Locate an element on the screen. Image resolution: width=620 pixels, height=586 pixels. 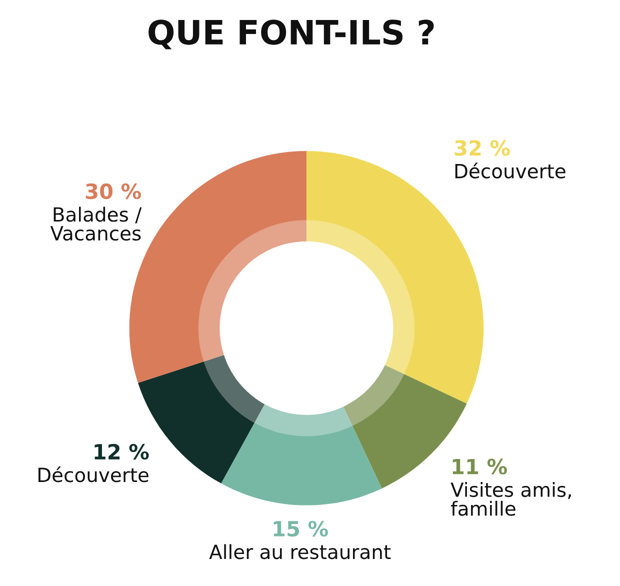
data-label: 15 % is located at coordinates (301, 528).